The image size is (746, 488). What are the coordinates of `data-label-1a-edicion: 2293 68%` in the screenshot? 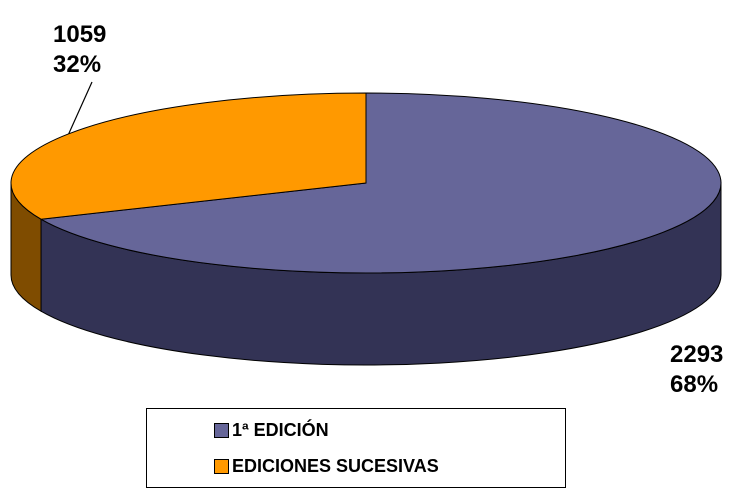 It's located at (696, 370).